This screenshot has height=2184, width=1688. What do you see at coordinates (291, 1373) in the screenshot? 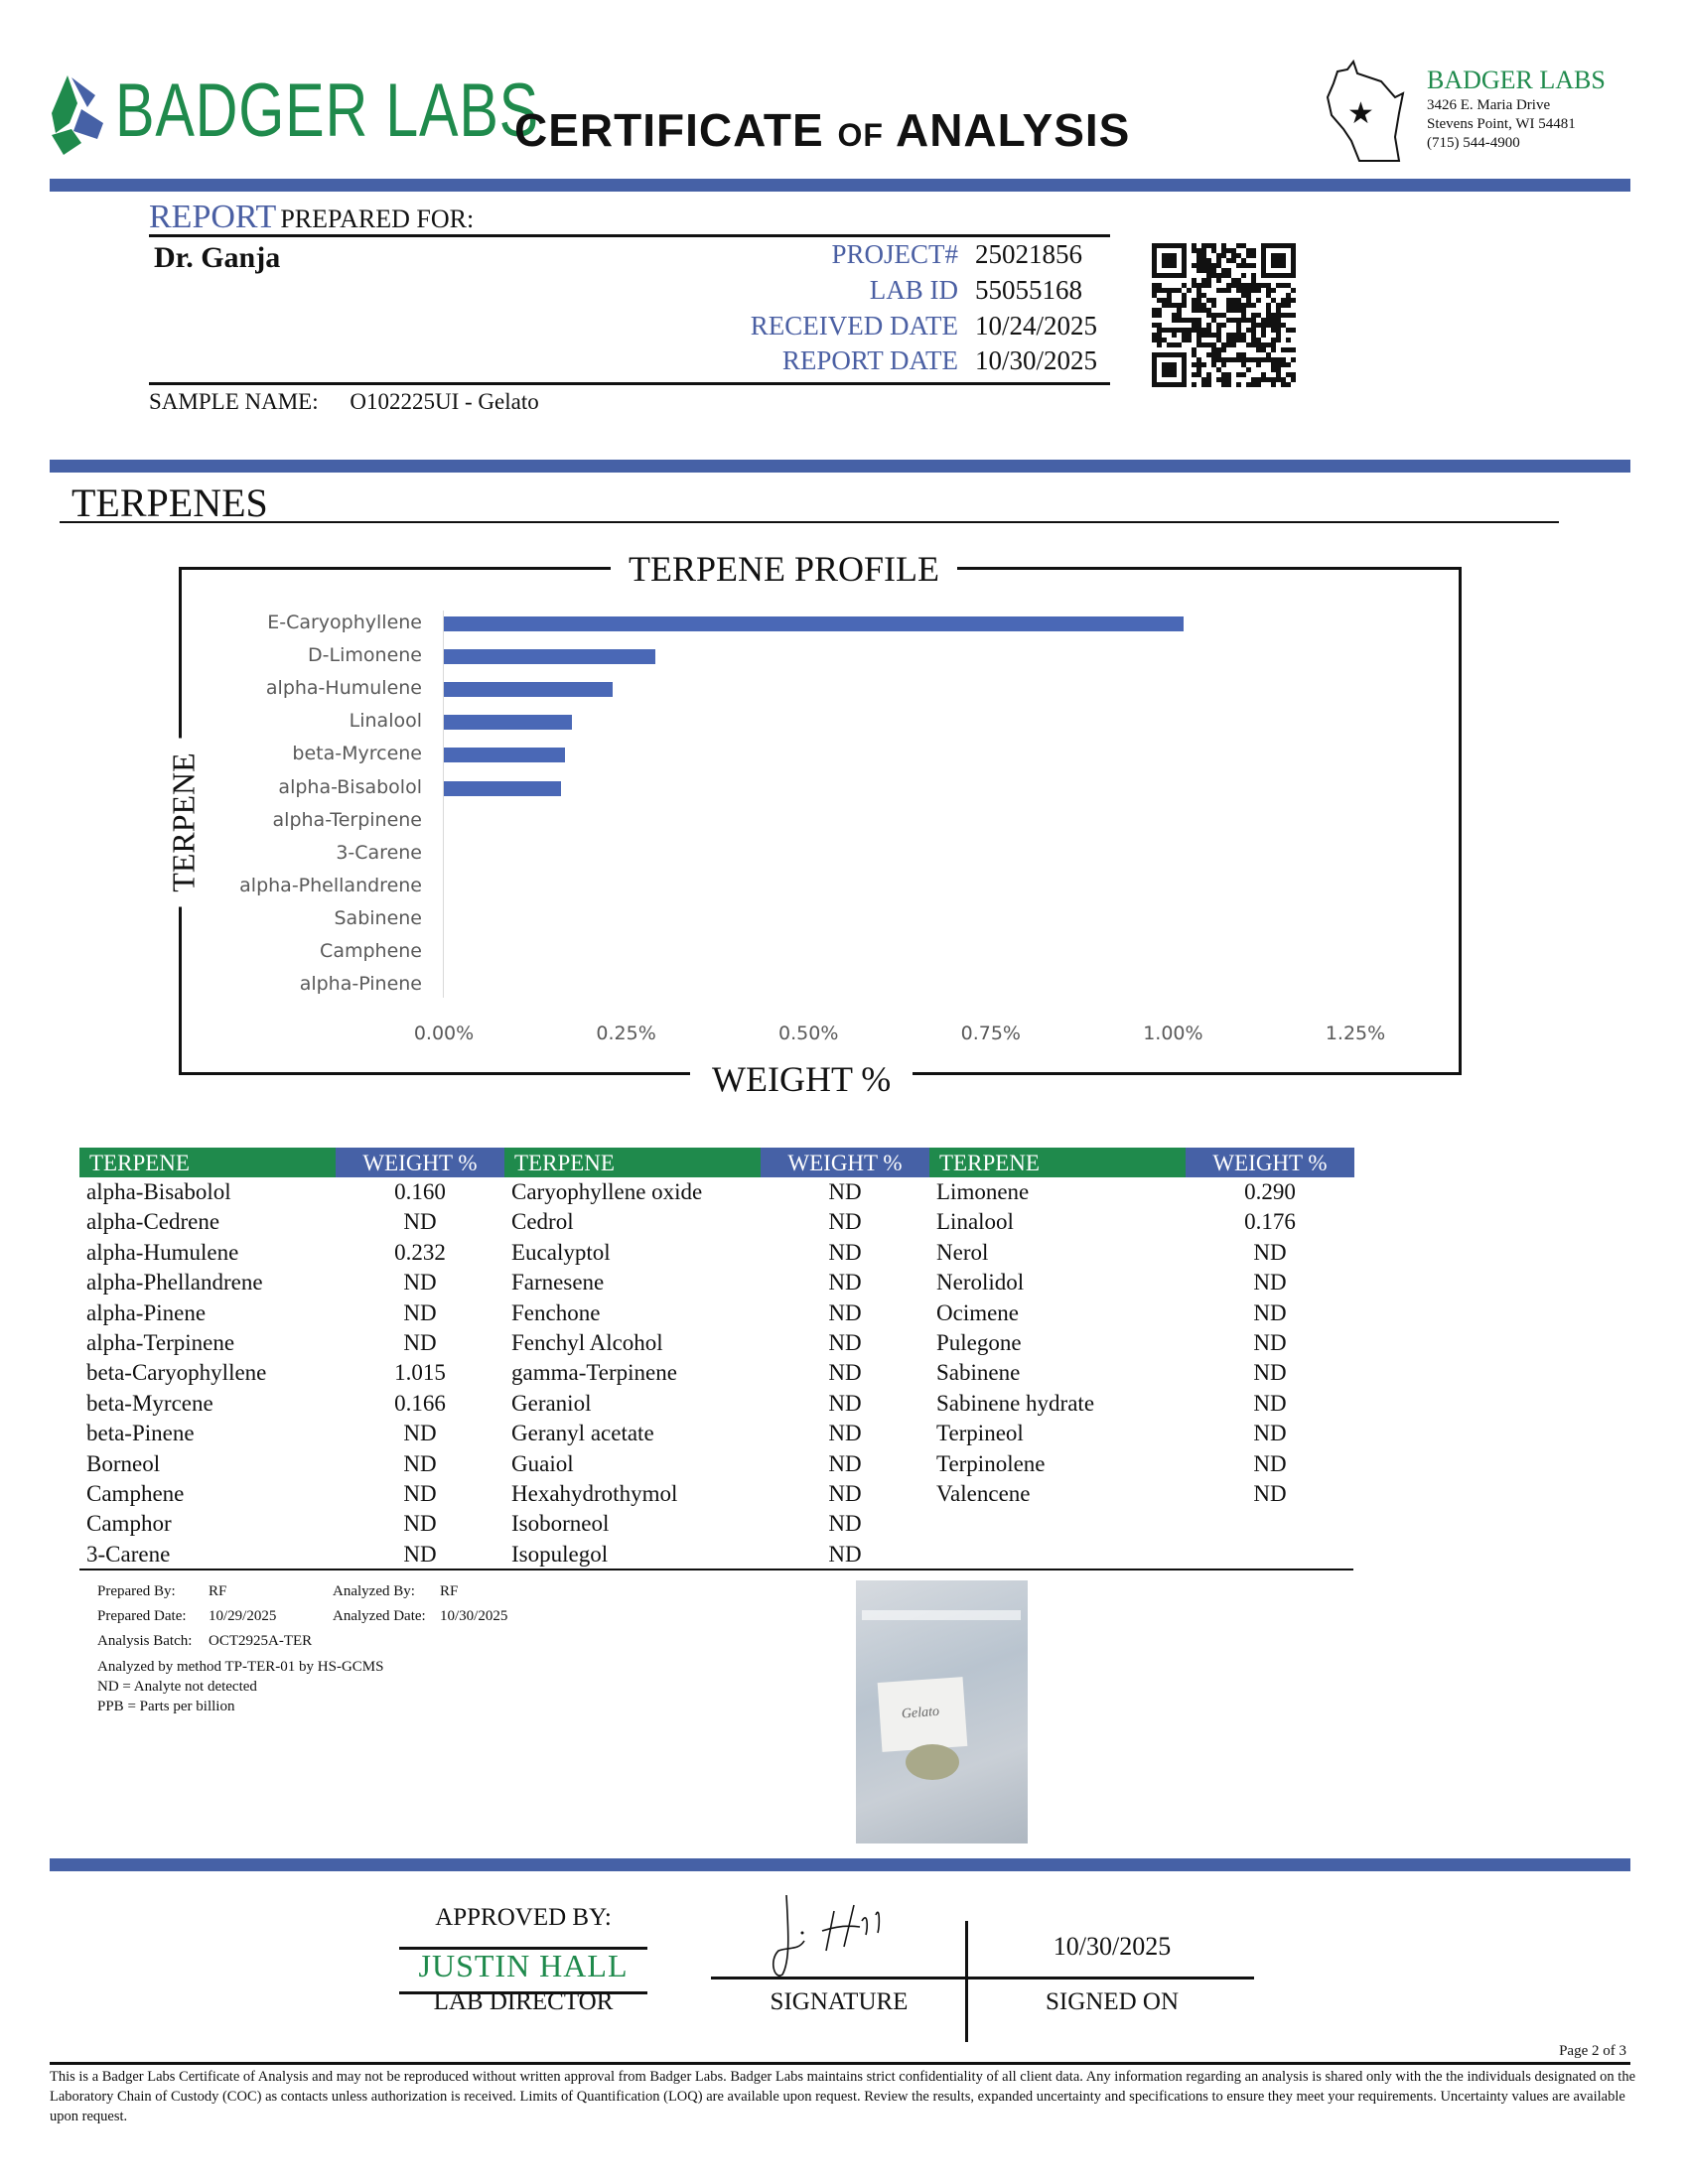
I see `table-row: beta-Caryophyllene 1.015` at bounding box center [291, 1373].